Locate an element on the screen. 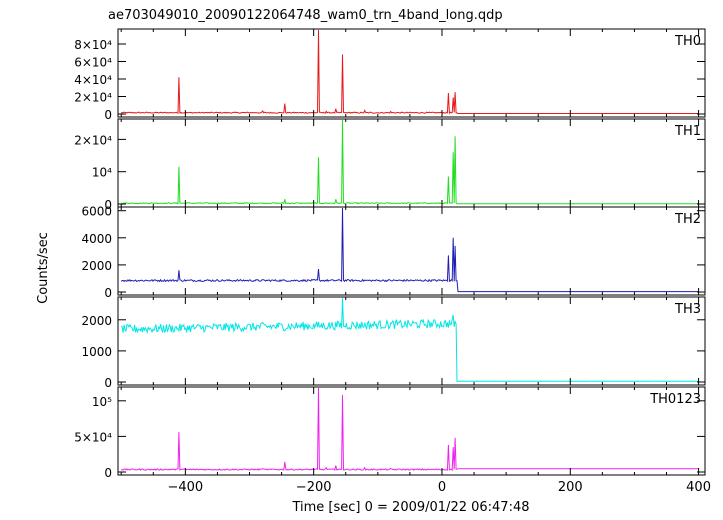 Image resolution: width=723 pixels, height=520 pixels. series-line-th3 is located at coordinates (409, 339).